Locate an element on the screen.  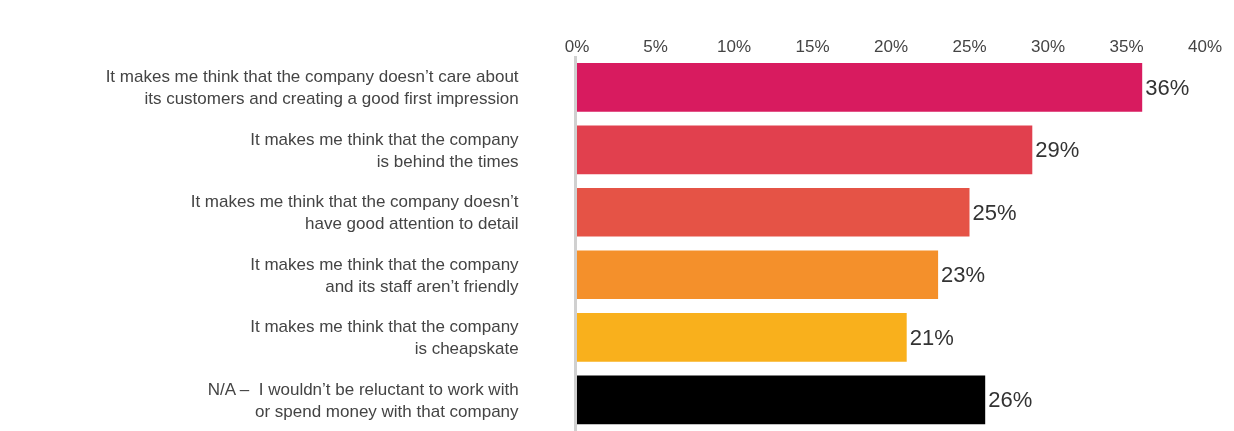
data-label: 21% is located at coordinates (931, 337).